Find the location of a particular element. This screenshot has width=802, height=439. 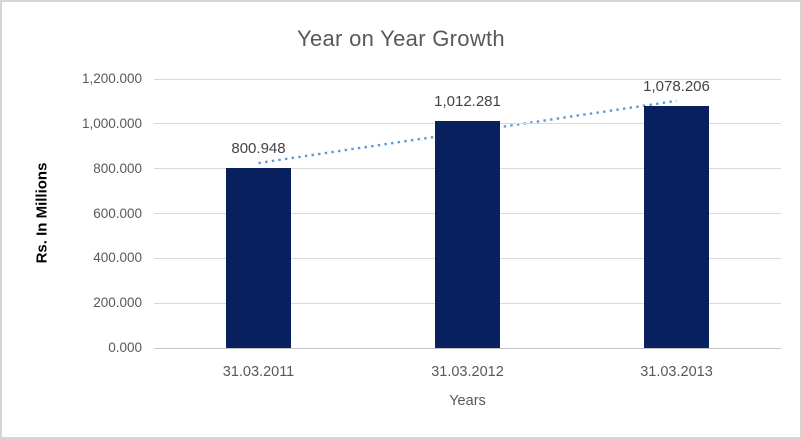

x-tick-label: 31.03.2012 is located at coordinates (467, 372).